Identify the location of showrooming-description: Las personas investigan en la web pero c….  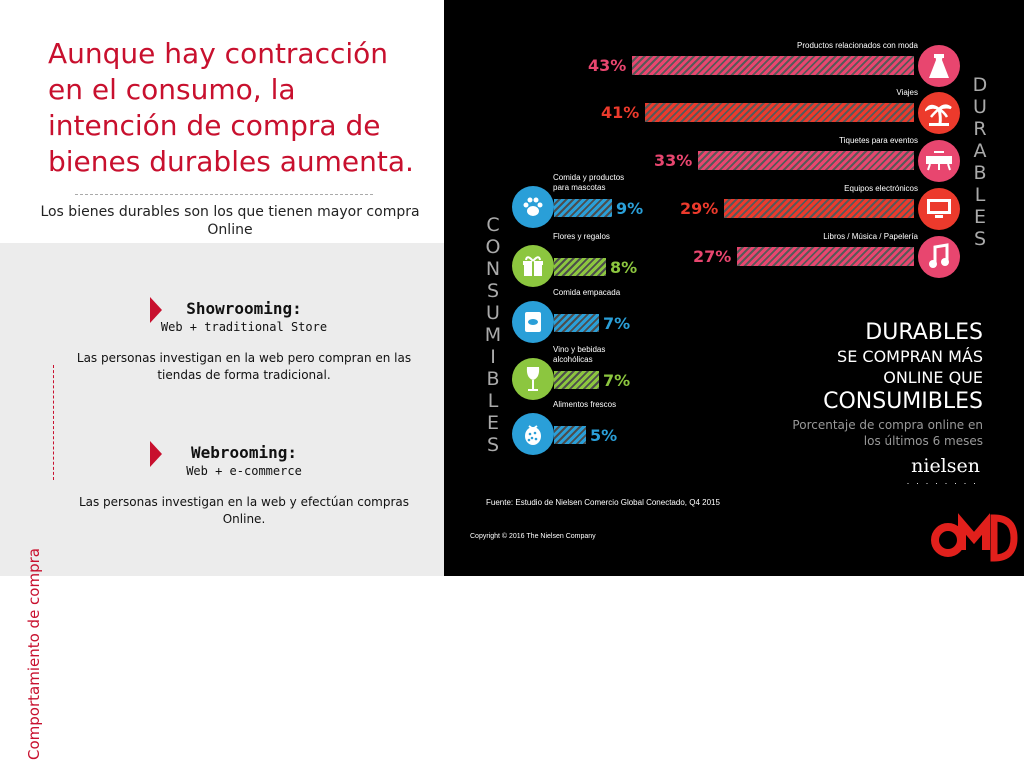
(244, 366).